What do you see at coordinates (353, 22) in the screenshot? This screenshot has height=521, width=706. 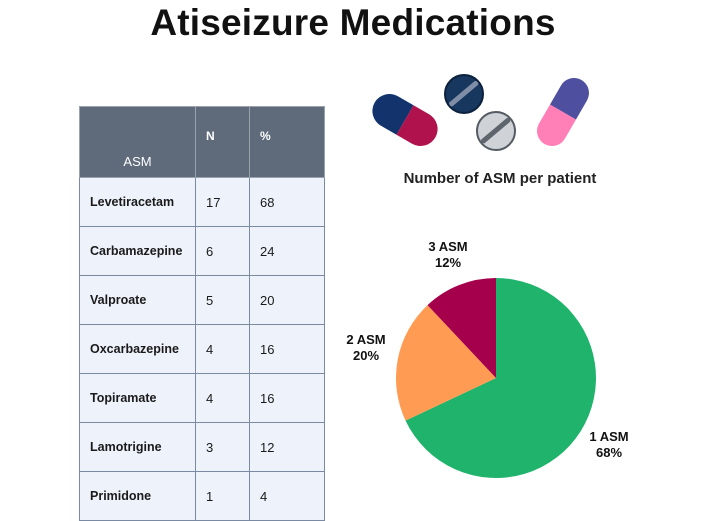 I see `page-title: Atiseizure Medications` at bounding box center [353, 22].